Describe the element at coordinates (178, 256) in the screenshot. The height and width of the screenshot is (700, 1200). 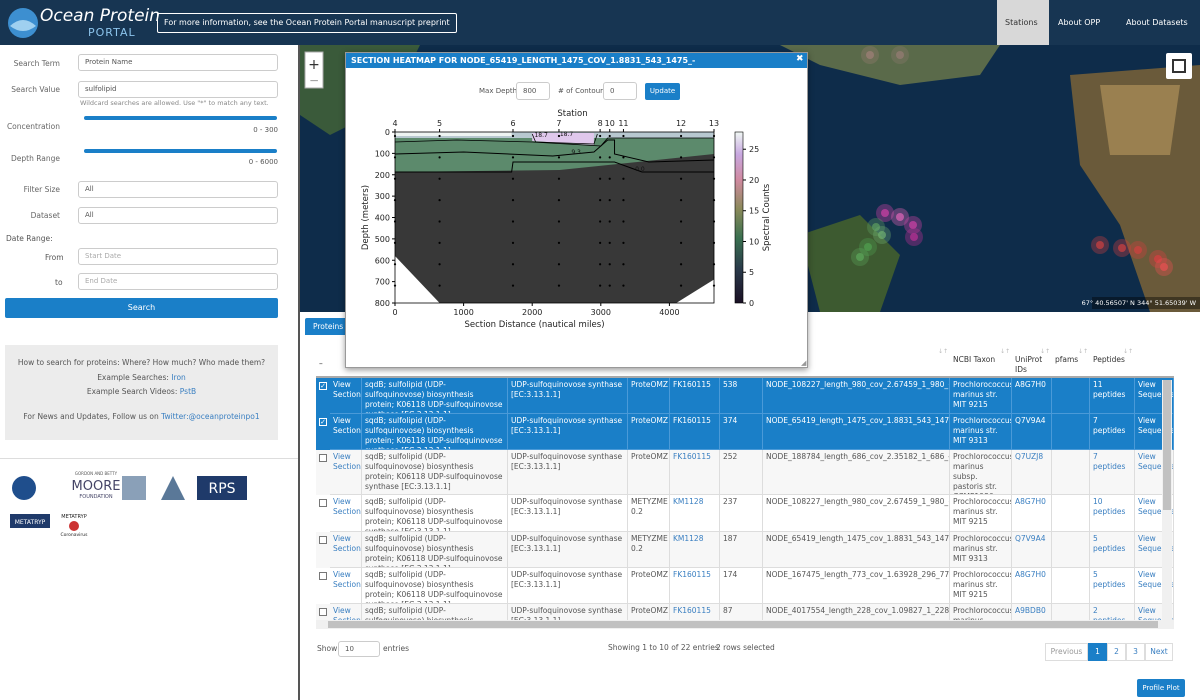
I see `date-input: Start Date` at that location.